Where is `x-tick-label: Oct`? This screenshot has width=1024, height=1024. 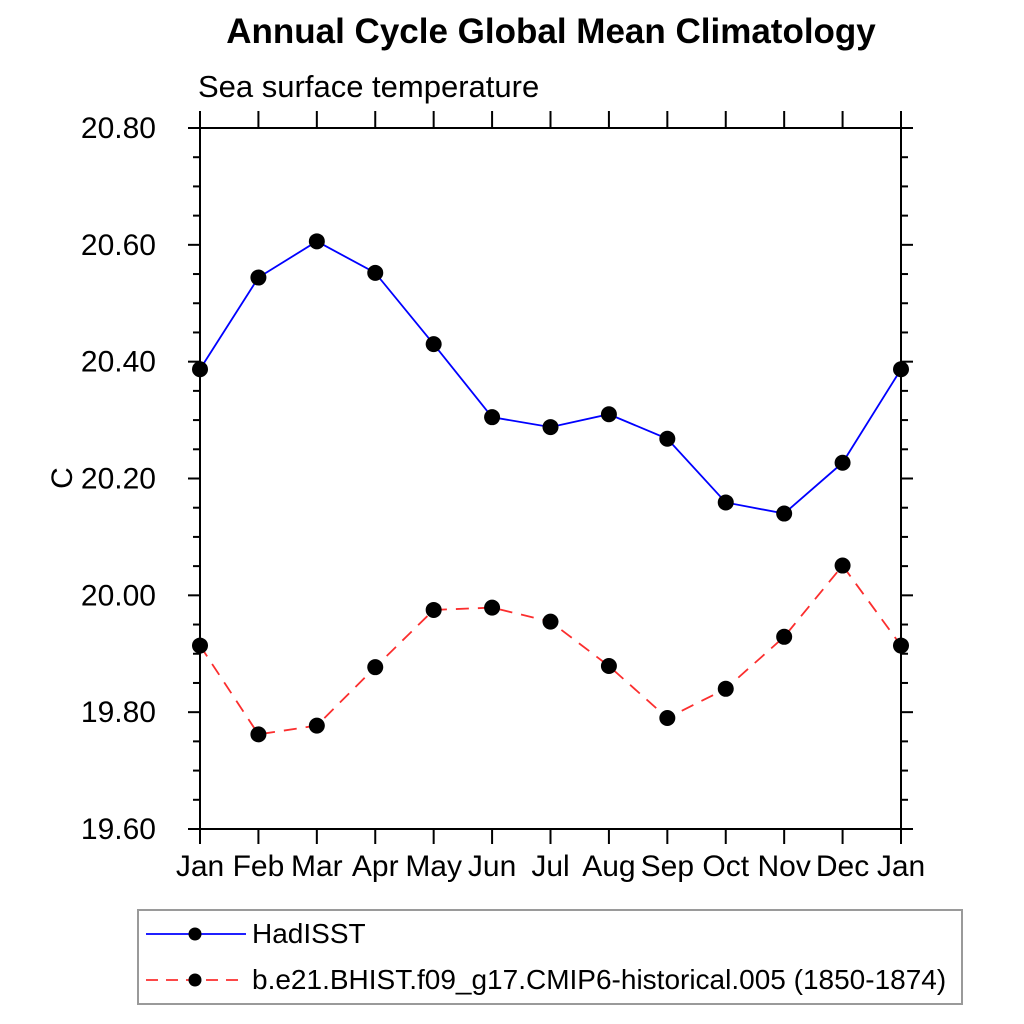
x-tick-label: Oct is located at coordinates (725, 866).